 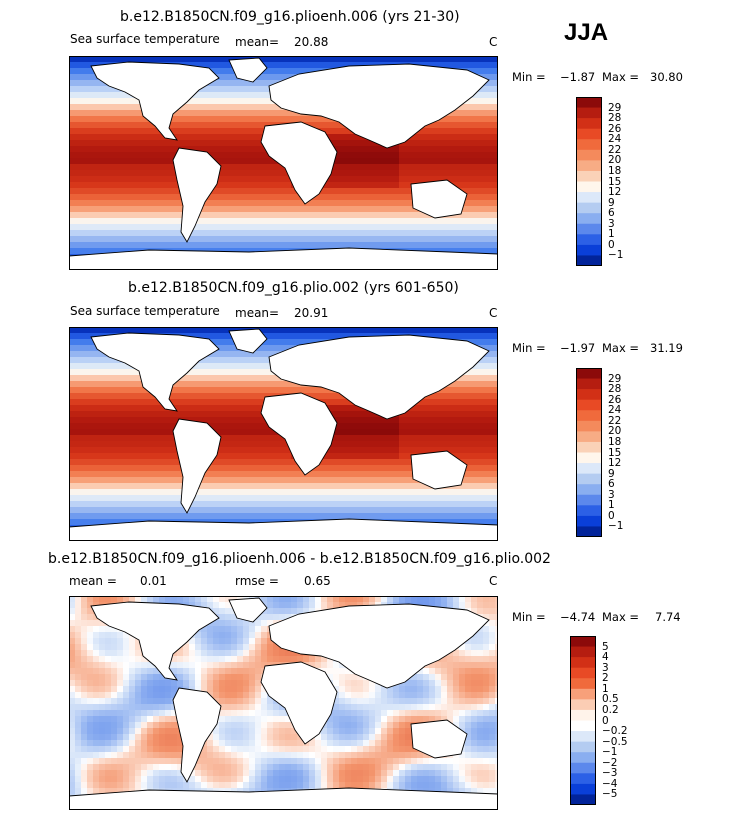 I want to click on panel2-min-value: −1.97, so click(x=578, y=348).